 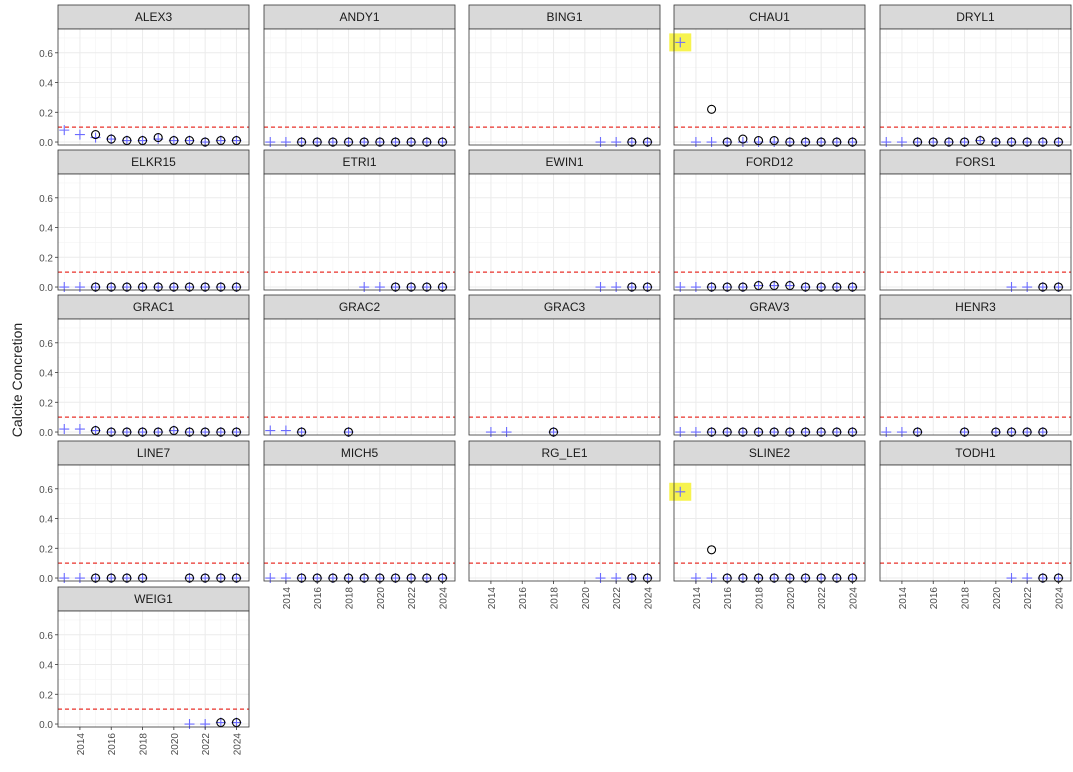 What do you see at coordinates (46, 374) in the screenshot?
I see `y-tick-label: 0.4` at bounding box center [46, 374].